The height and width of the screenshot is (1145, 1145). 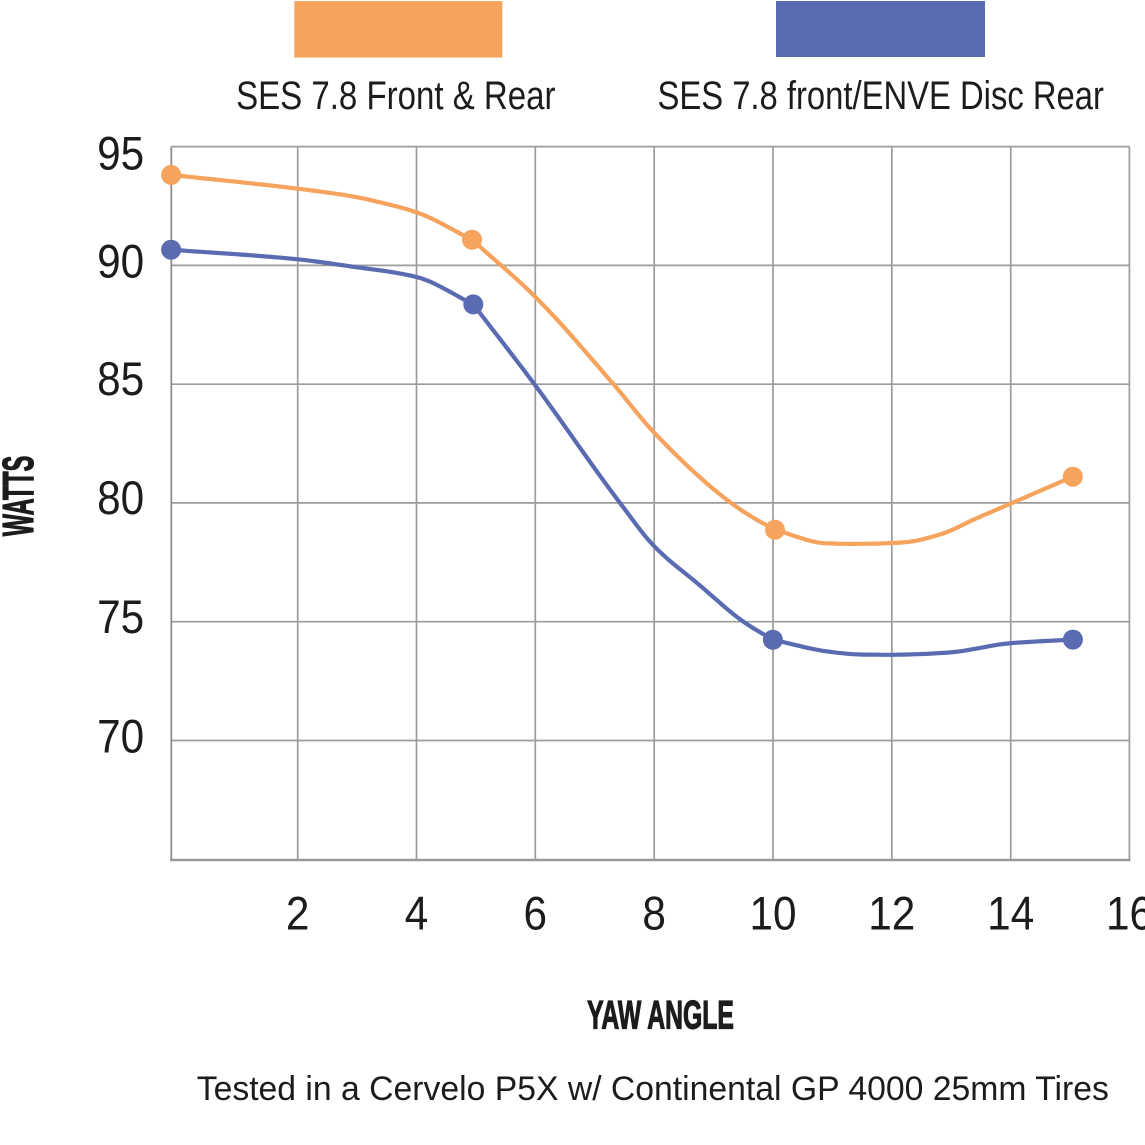 What do you see at coordinates (120, 154) in the screenshot?
I see `svg-text: 95` at bounding box center [120, 154].